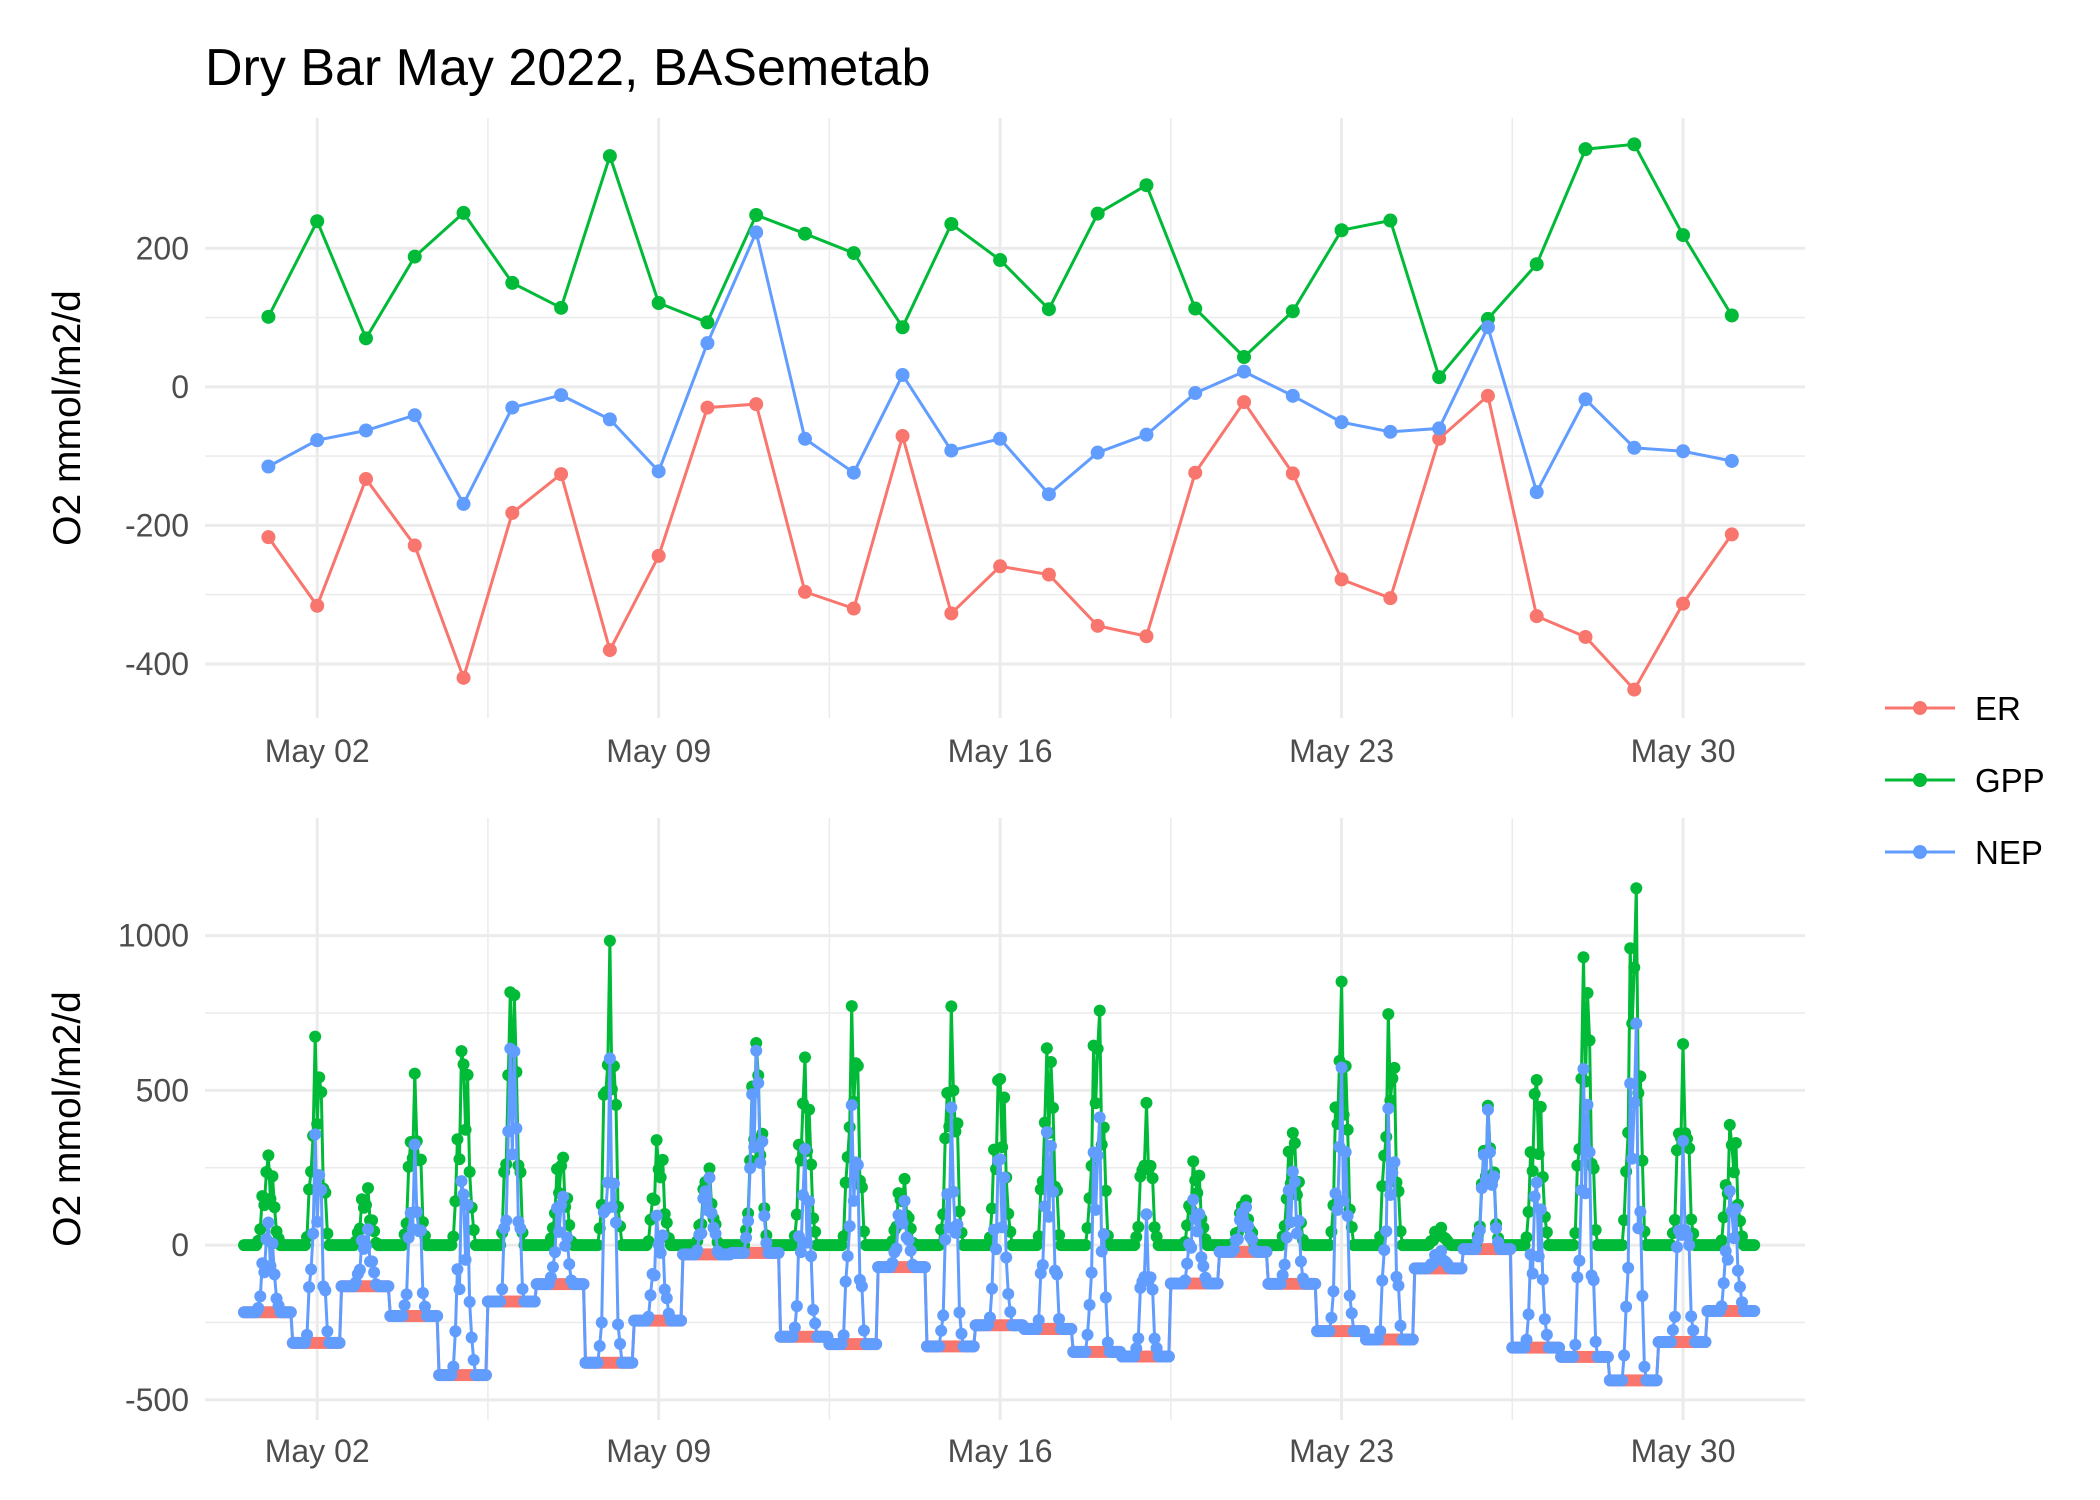 The image size is (2100, 1500). I want to click on chart-title: Dry Bar May 2022, BASemetab, so click(568, 68).